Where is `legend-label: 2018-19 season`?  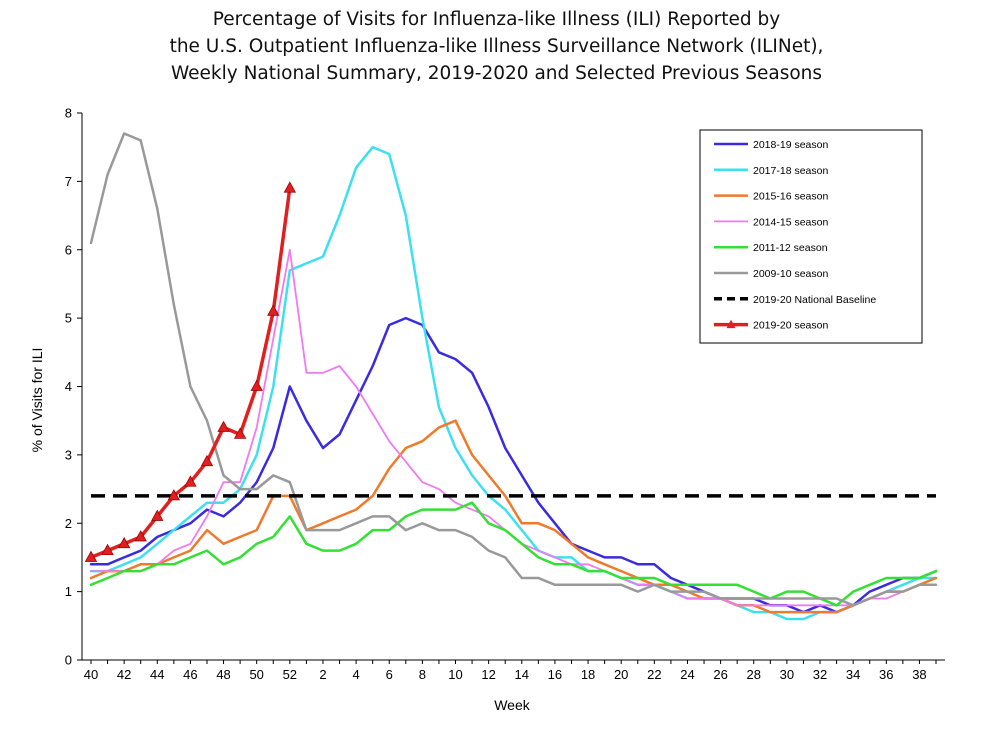
legend-label: 2018-19 season is located at coordinates (790, 145).